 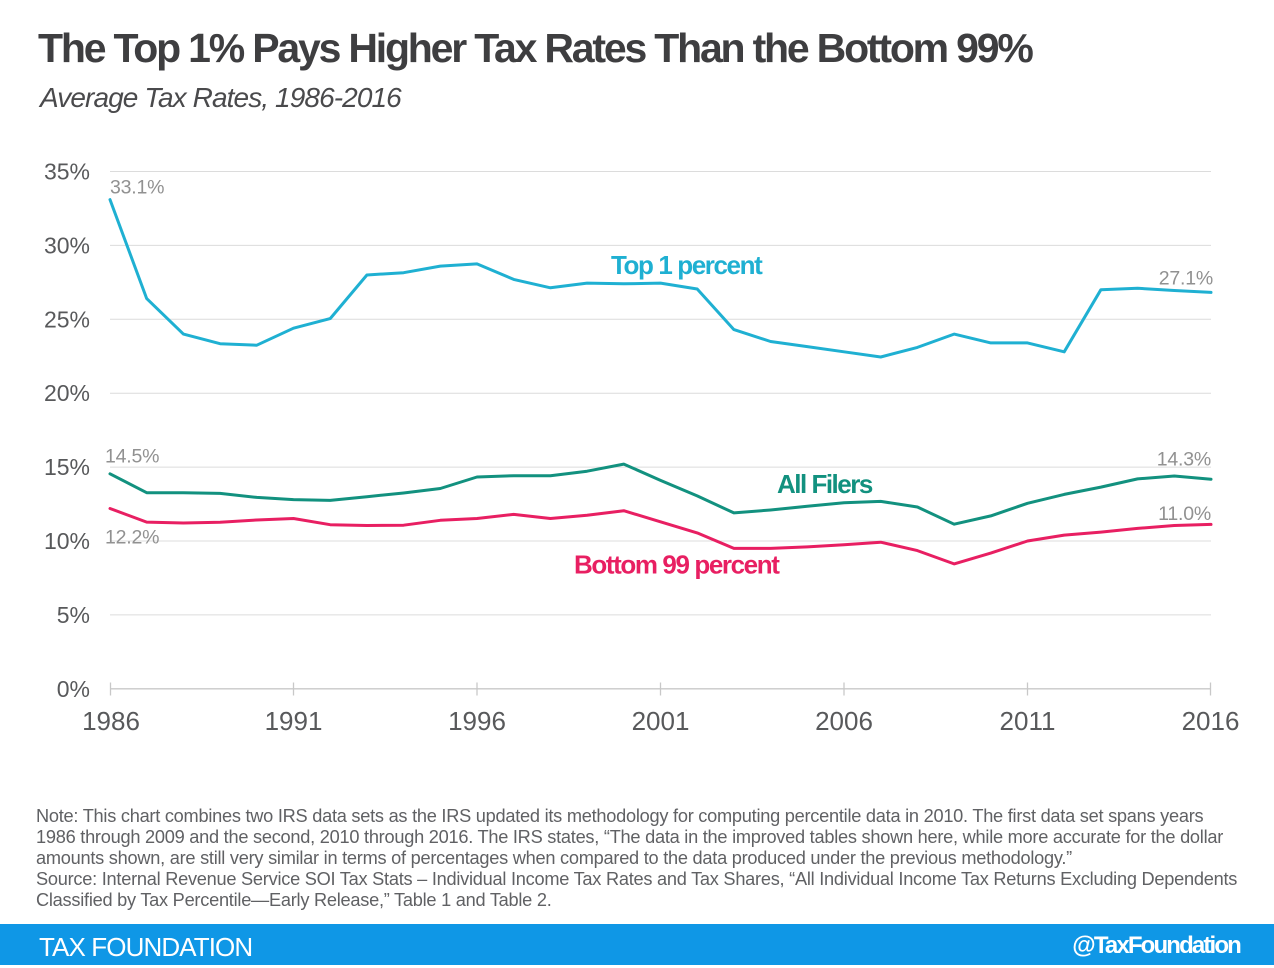 I want to click on svg-text: 2001, so click(x=661, y=721).